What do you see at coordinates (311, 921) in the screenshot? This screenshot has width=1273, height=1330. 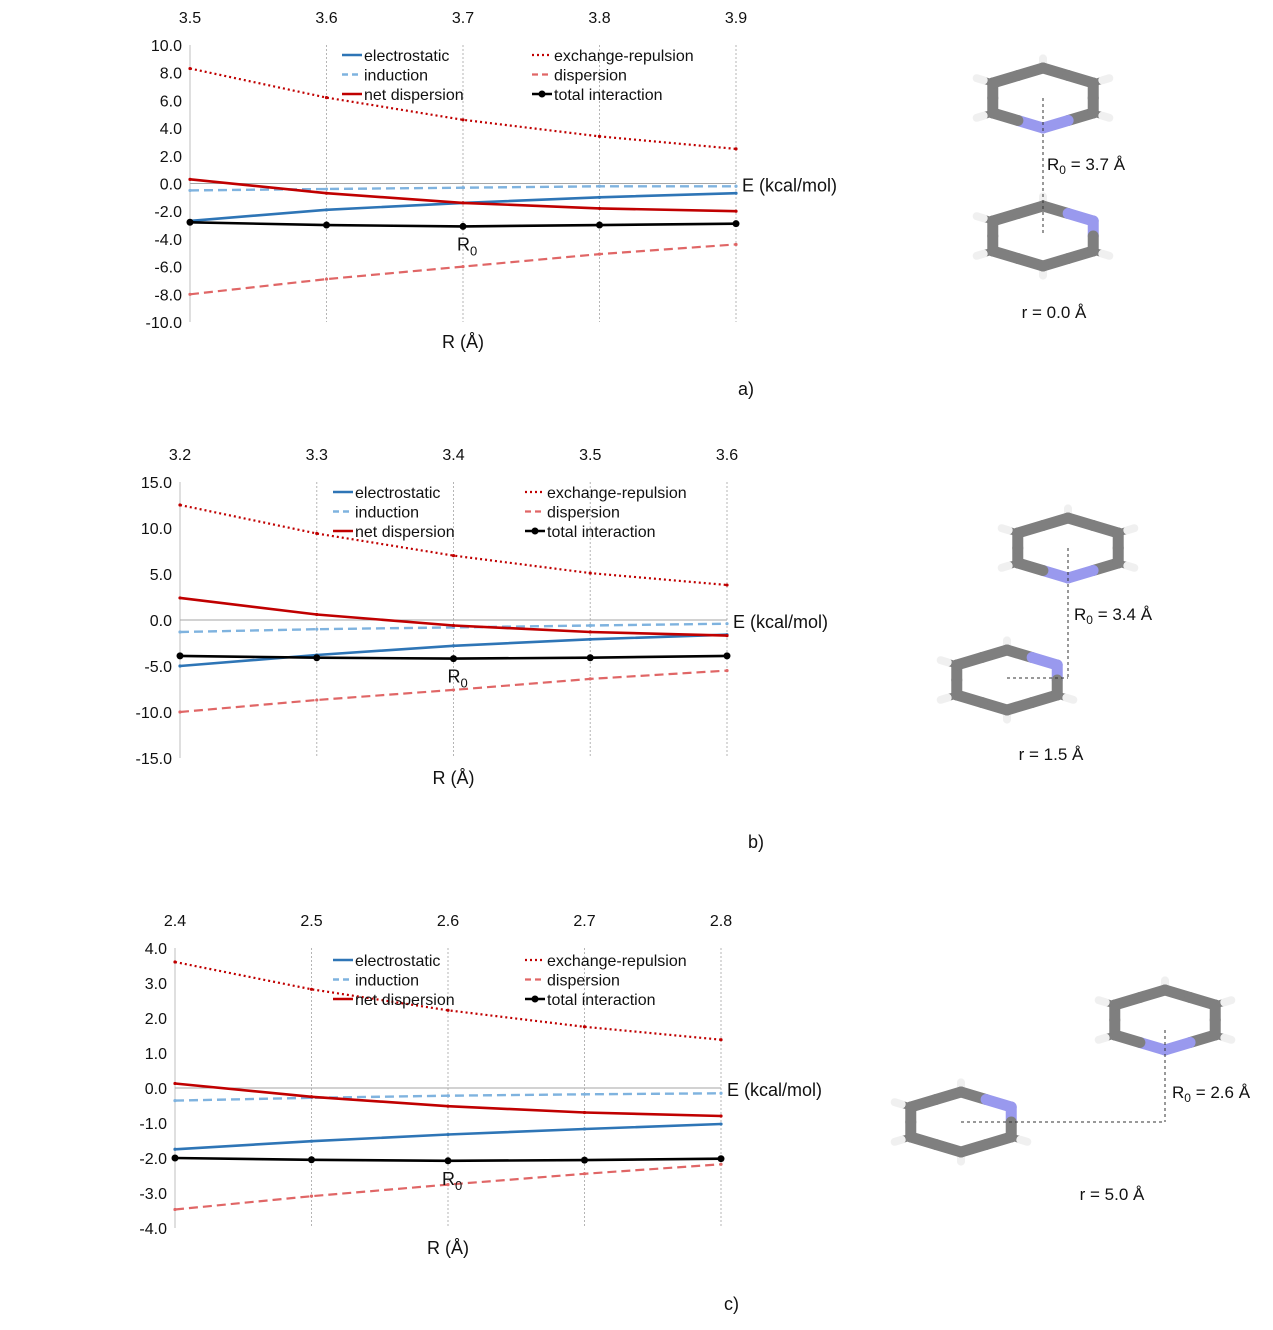 I see `x-tick-label: 2.5` at bounding box center [311, 921].